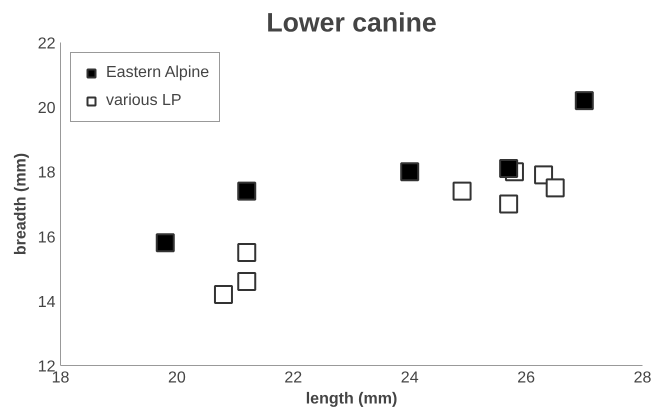  Describe the element at coordinates (47, 109) in the screenshot. I see `y-tick-label: 20` at that location.